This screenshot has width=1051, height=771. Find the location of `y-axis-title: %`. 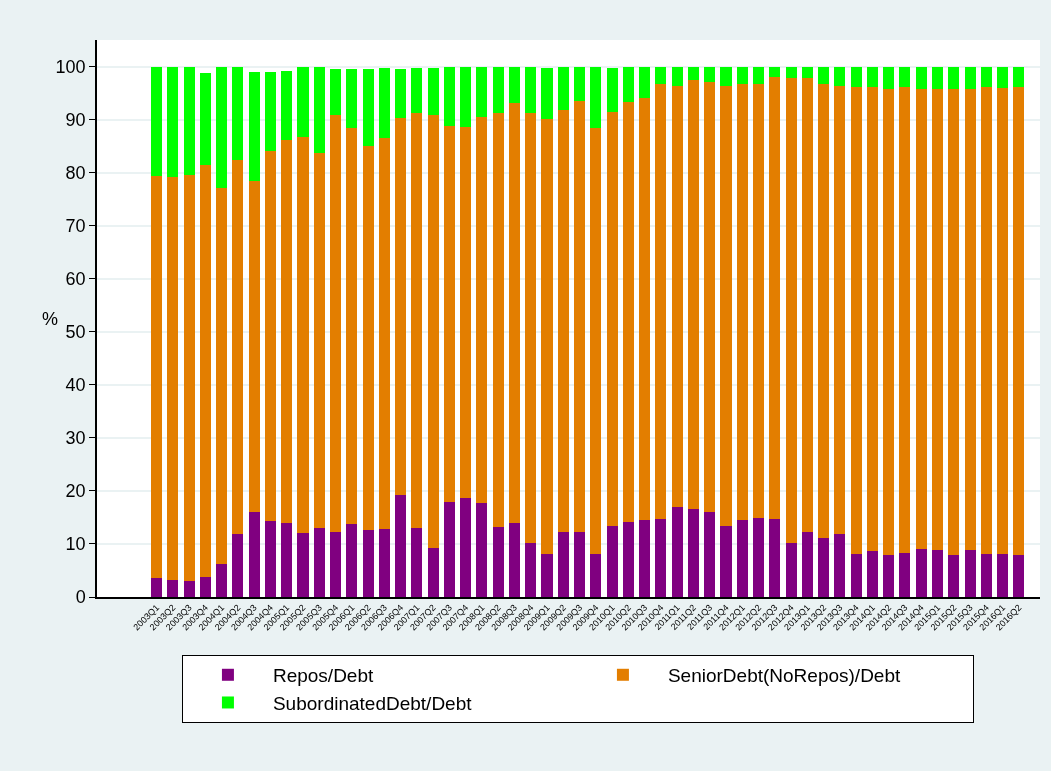

y-axis-title: % is located at coordinates (50, 319).